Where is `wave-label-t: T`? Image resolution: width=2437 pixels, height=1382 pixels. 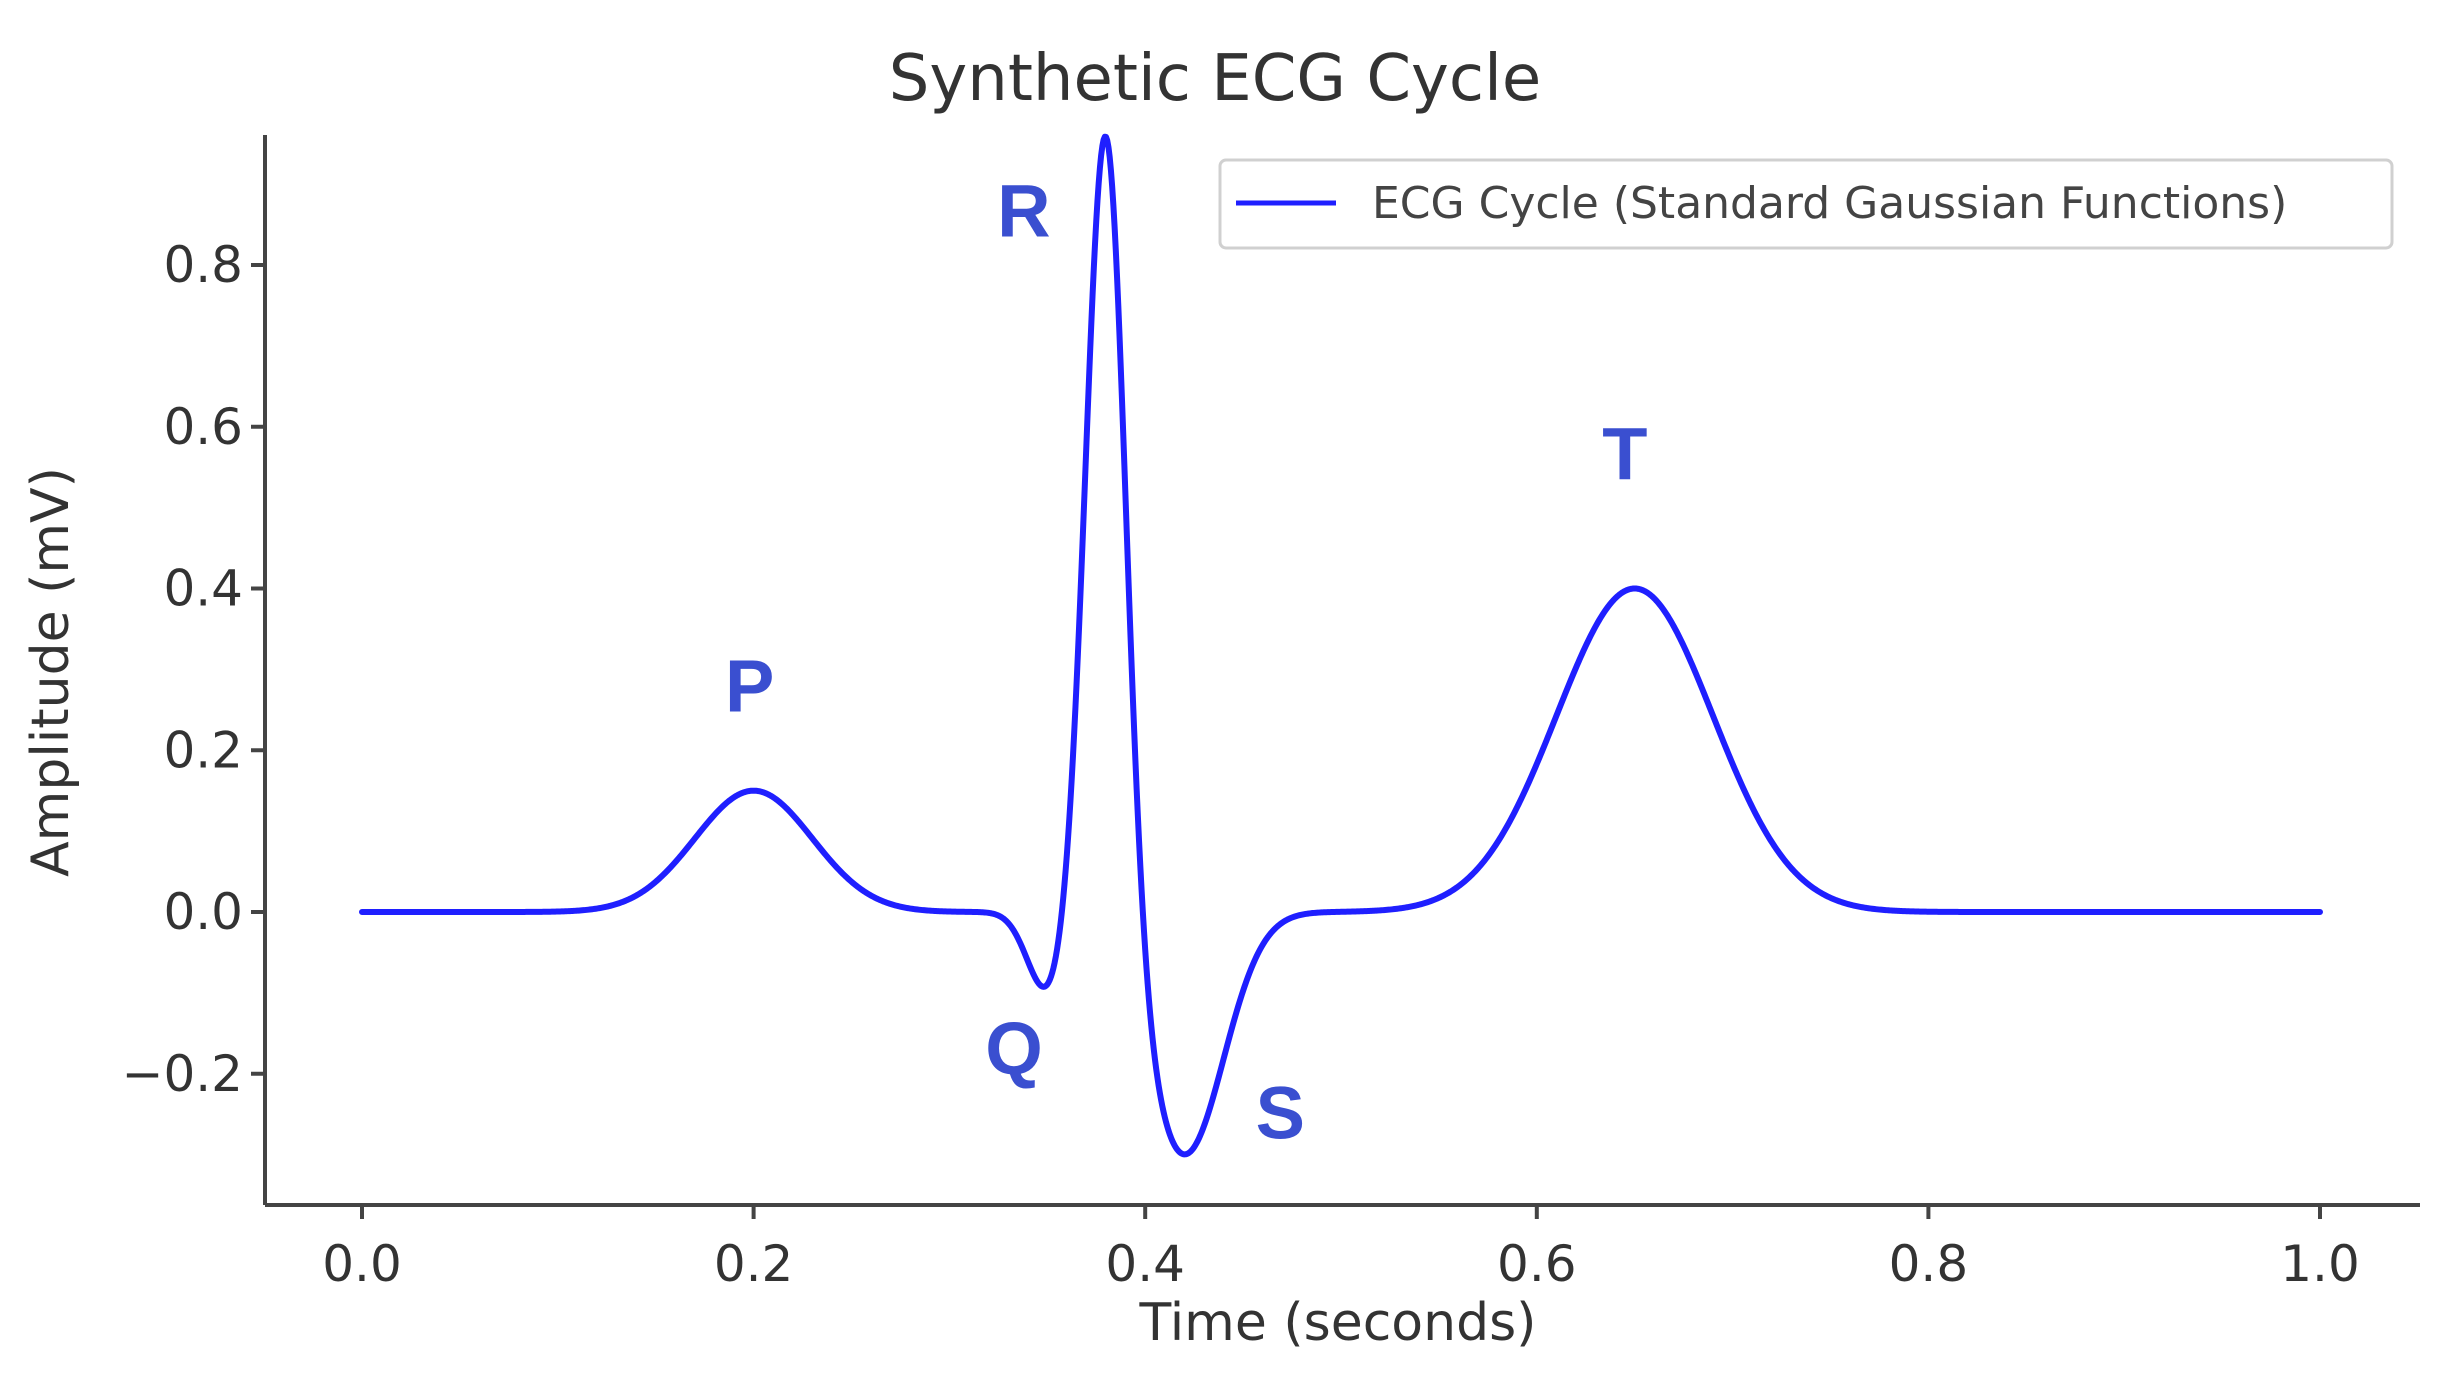 wave-label-t: T is located at coordinates (1624, 453).